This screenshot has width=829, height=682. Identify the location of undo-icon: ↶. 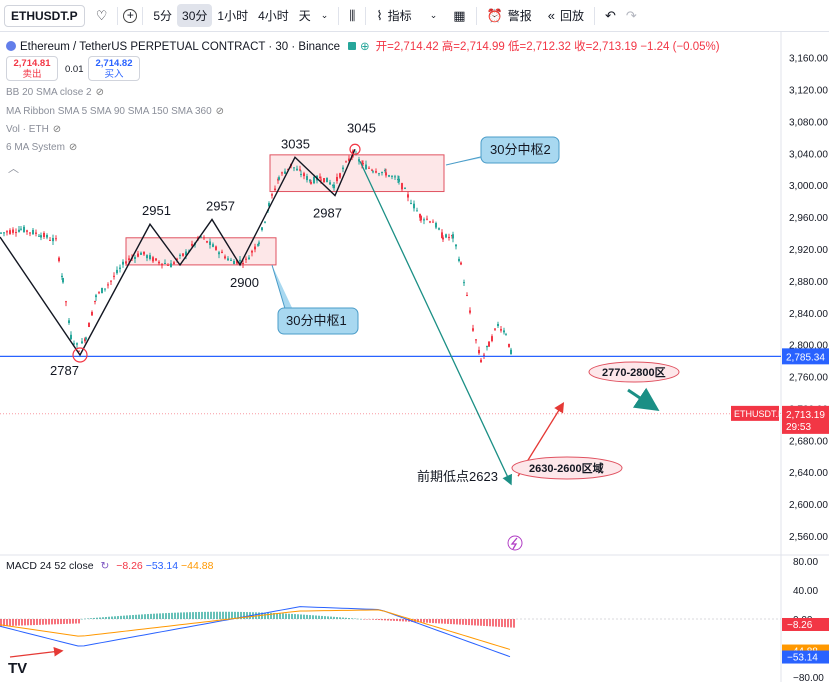
(610, 15).